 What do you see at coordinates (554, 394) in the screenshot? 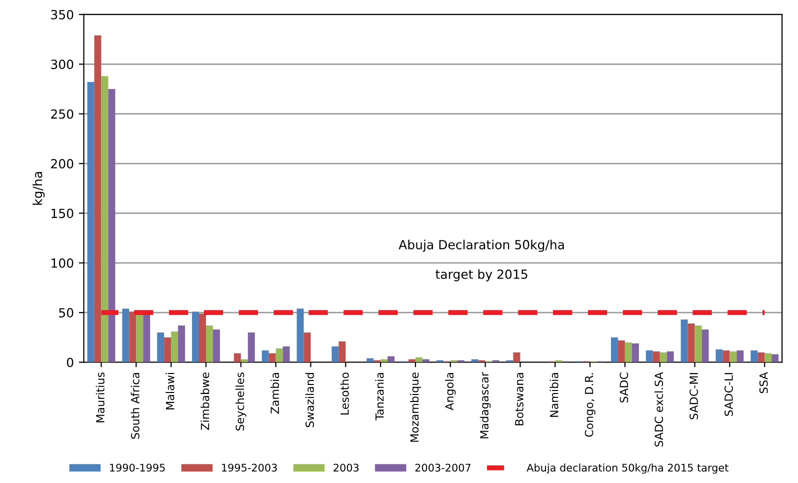
I see `x-tick-label: Namibia` at bounding box center [554, 394].